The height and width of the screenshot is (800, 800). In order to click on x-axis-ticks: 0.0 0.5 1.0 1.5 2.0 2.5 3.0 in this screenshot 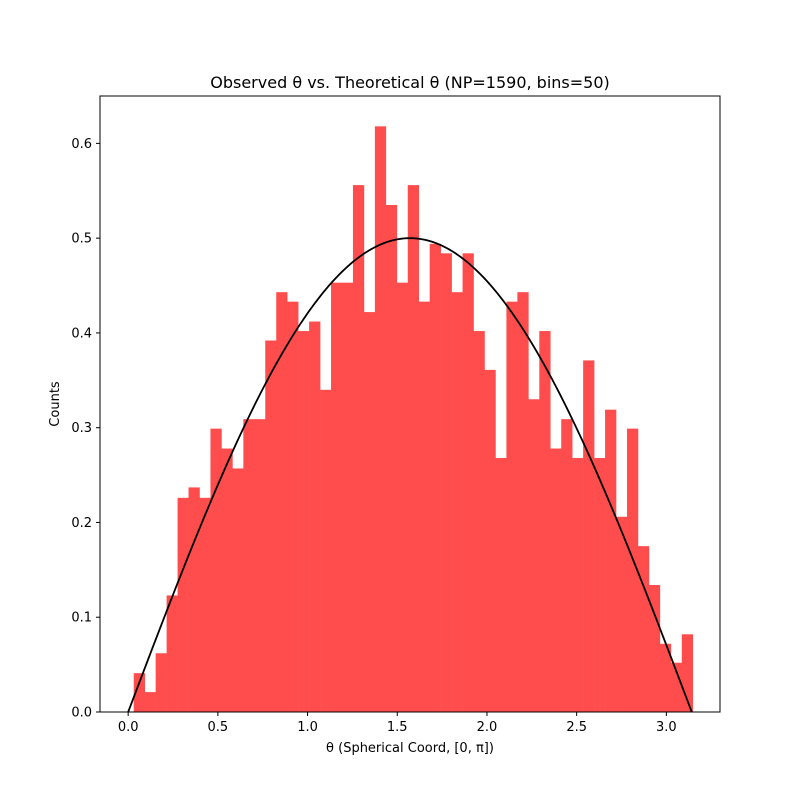, I will do `click(397, 723)`.